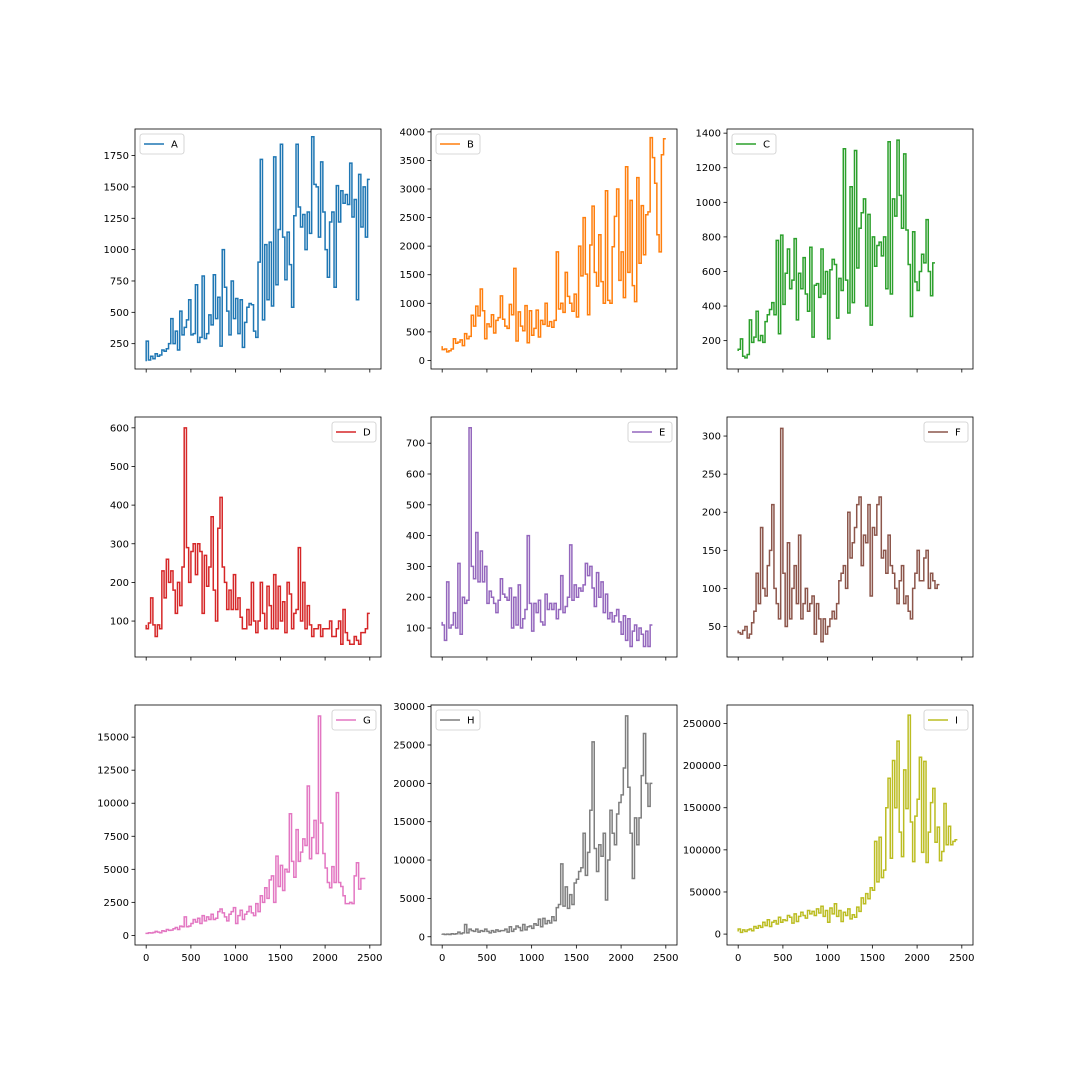 The image size is (1080, 1080). I want to click on series-line-A, so click(257, 249).